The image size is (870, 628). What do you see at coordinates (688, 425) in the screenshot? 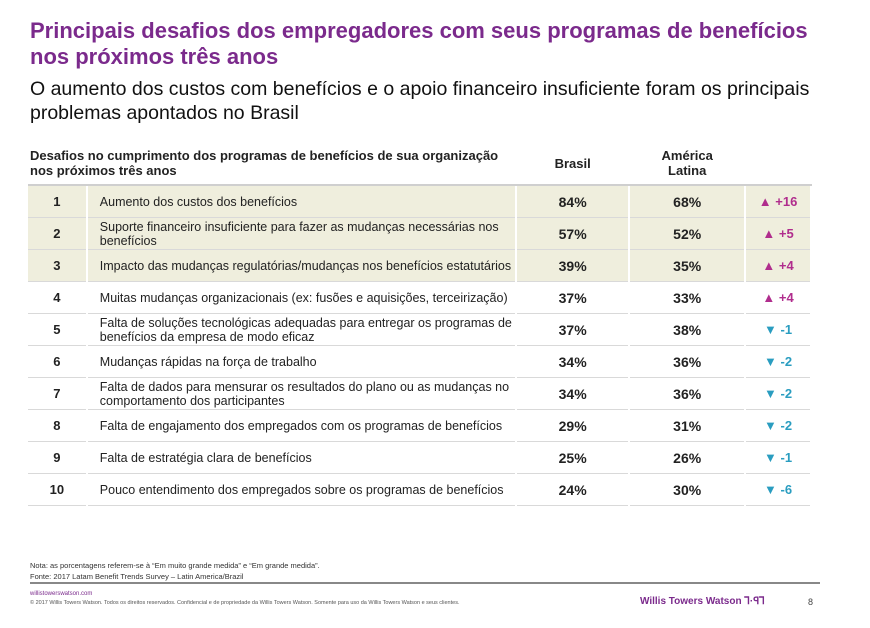
I see `row-latam-value: 31%` at bounding box center [688, 425].